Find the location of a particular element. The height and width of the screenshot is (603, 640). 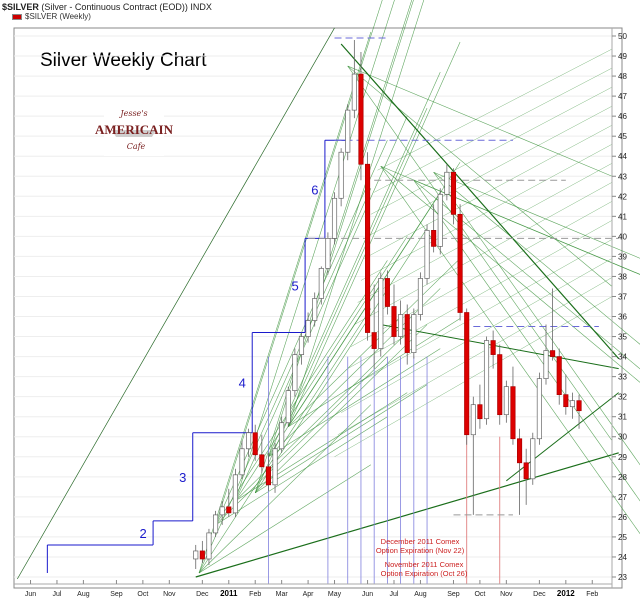

y-tick-label: 48 is located at coordinates (622, 76).